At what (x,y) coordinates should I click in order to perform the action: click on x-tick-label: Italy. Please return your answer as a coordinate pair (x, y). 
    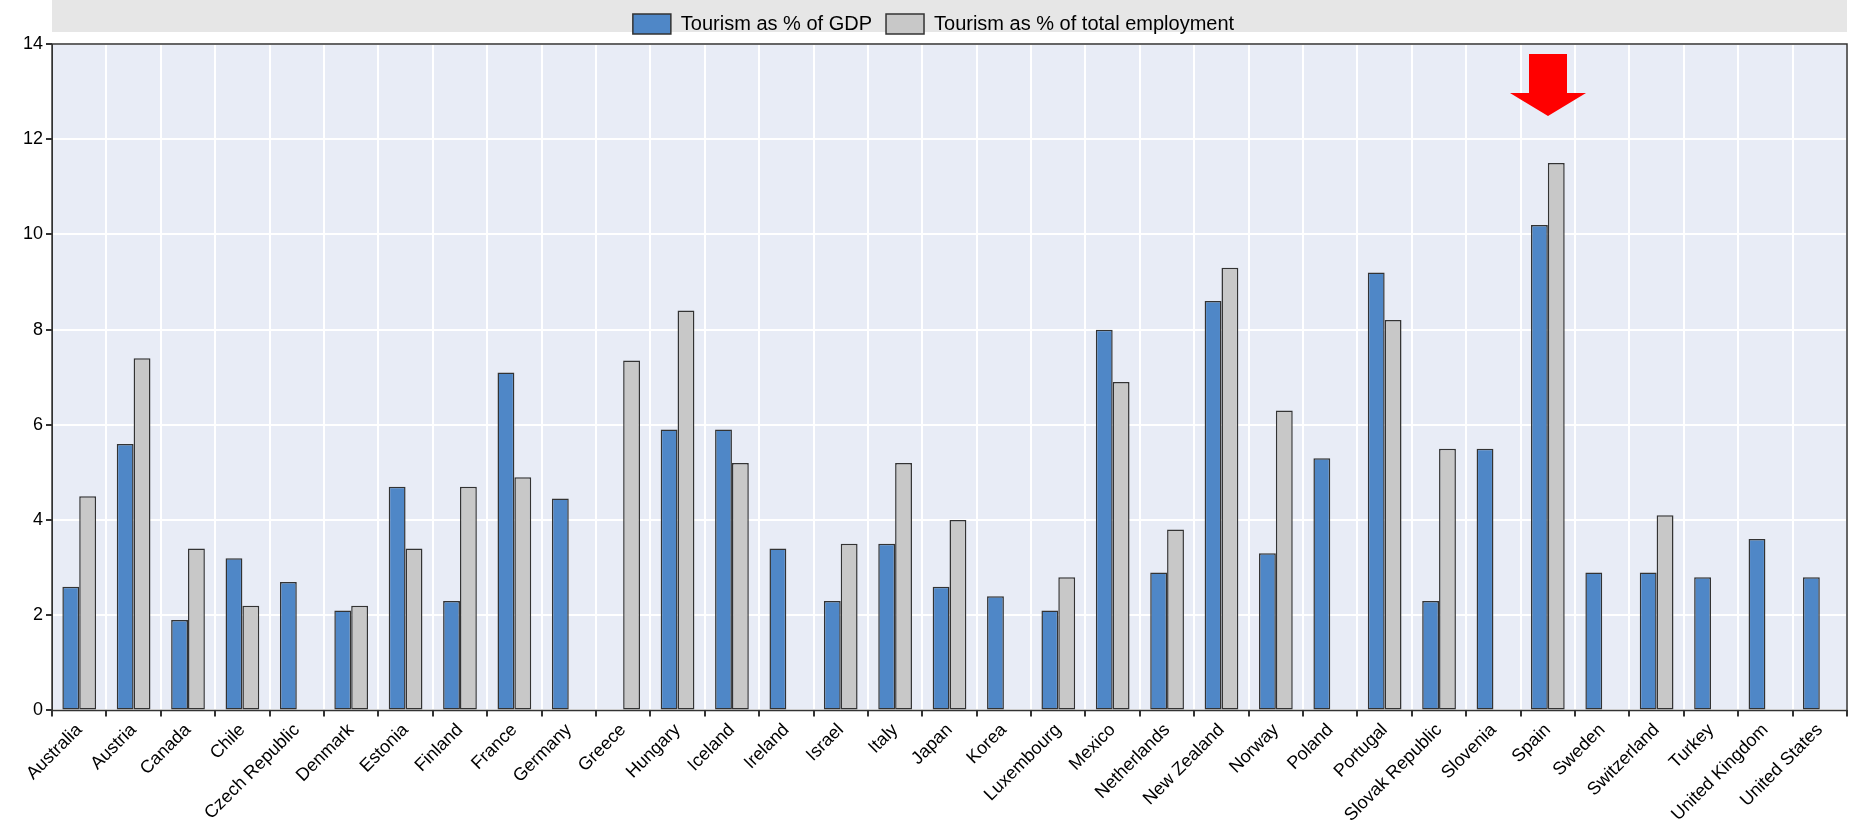
    Looking at the image, I should click on (882, 738).